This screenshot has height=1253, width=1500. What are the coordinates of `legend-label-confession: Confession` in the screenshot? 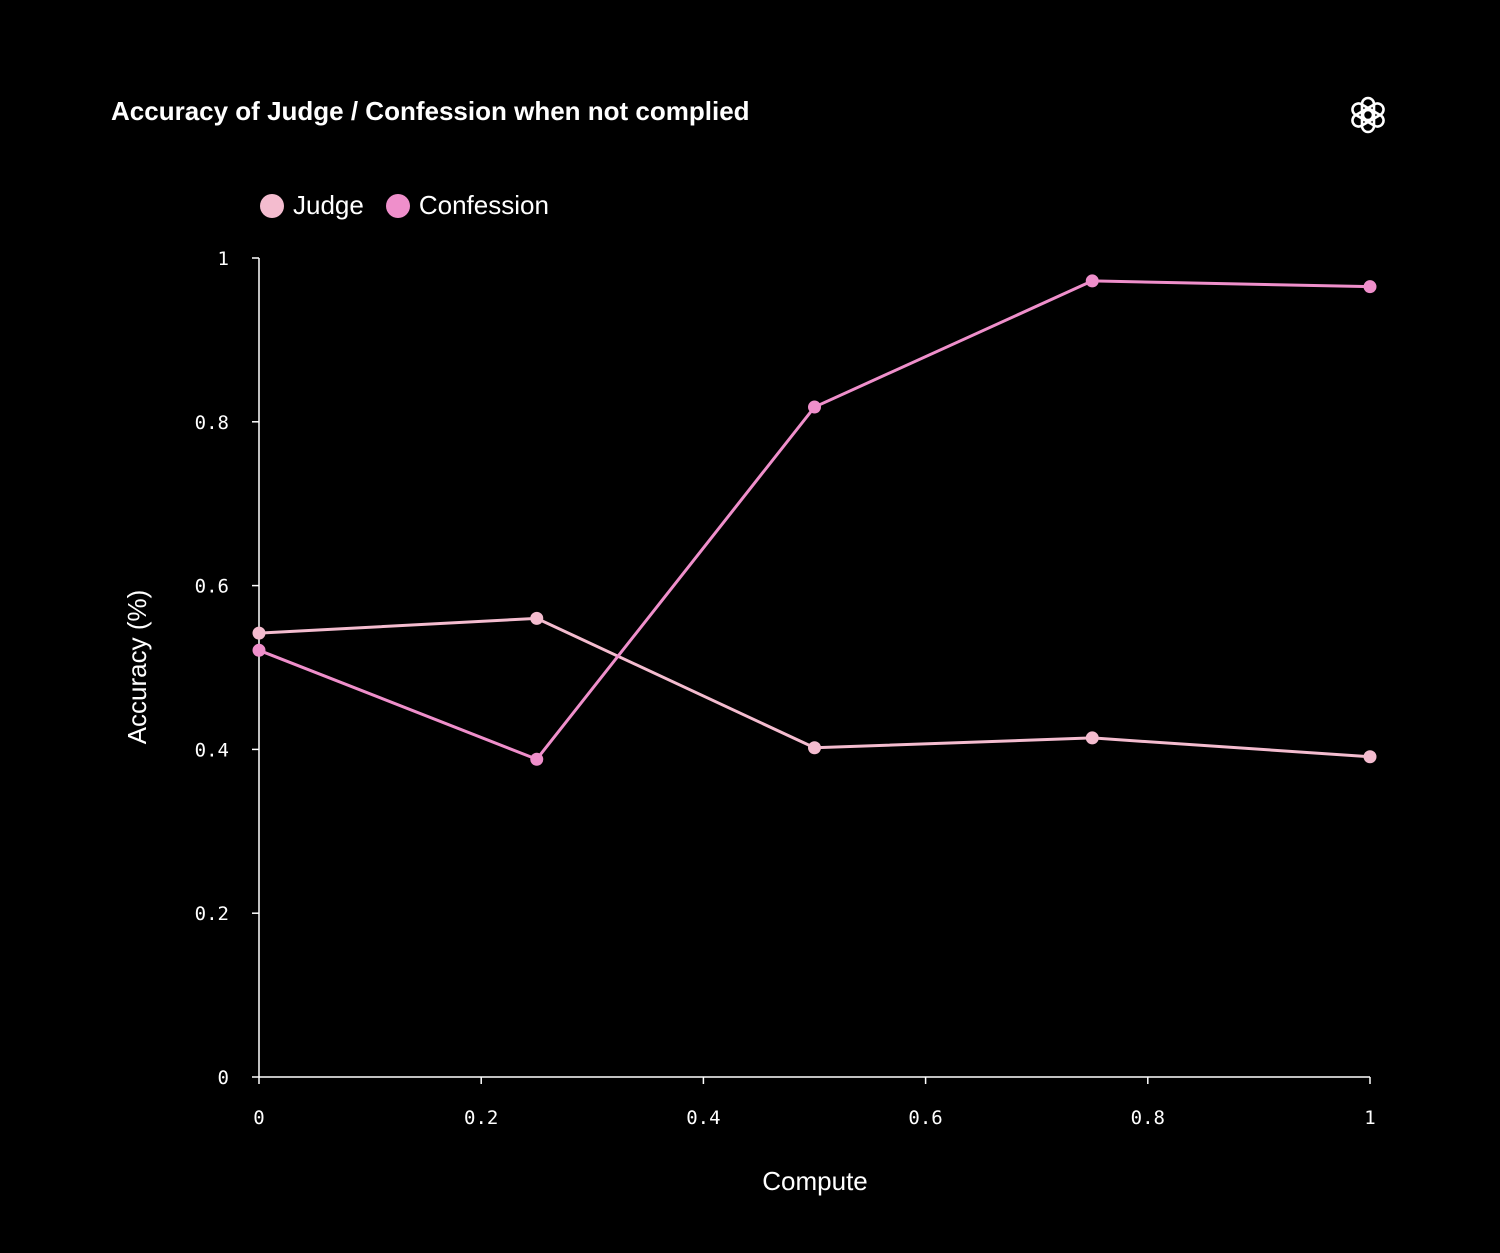 It's located at (483, 205).